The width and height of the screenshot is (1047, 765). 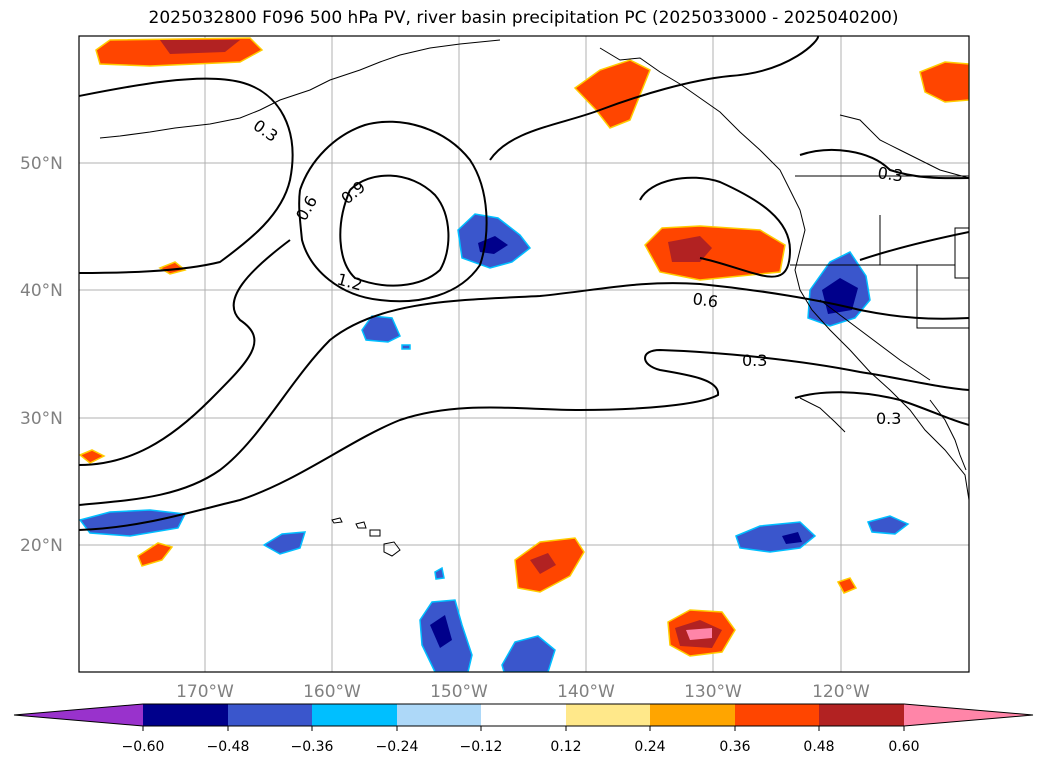 What do you see at coordinates (41, 419) in the screenshot?
I see `latitude-label: 30°N` at bounding box center [41, 419].